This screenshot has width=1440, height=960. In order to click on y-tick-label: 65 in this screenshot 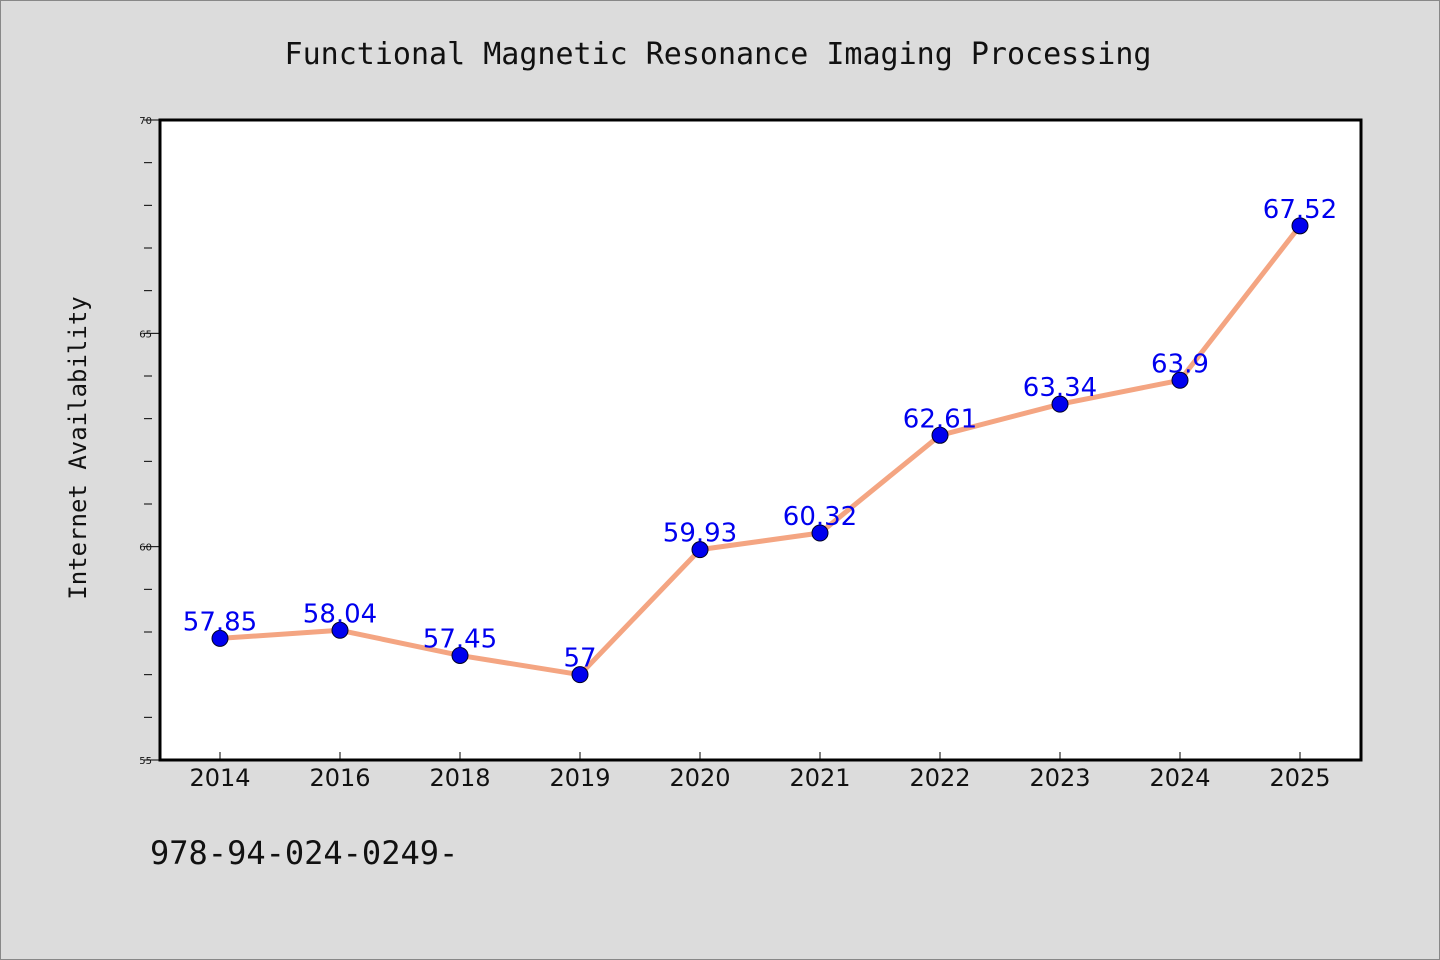, I will do `click(145, 334)`.